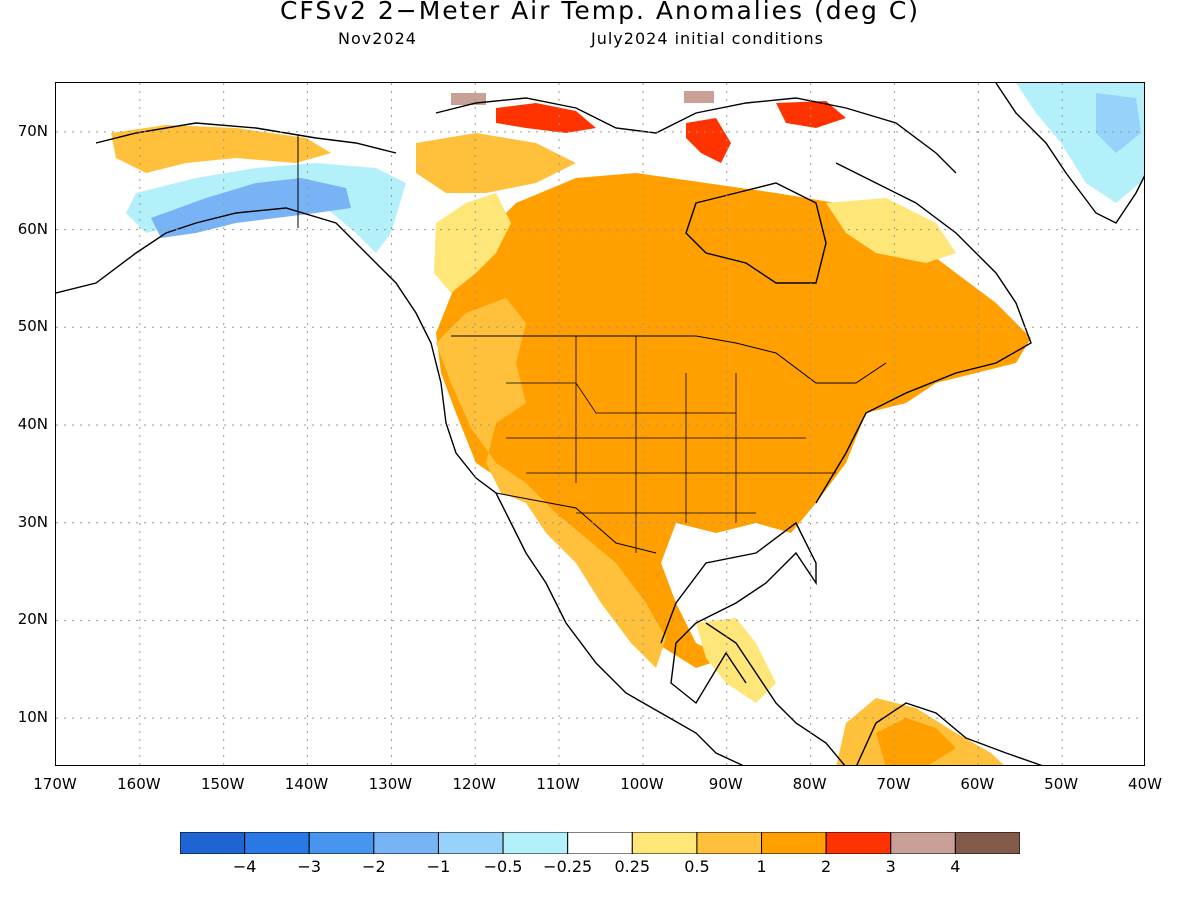  Describe the element at coordinates (1069, 153) in the screenshot. I see `coastline-greenland` at that location.